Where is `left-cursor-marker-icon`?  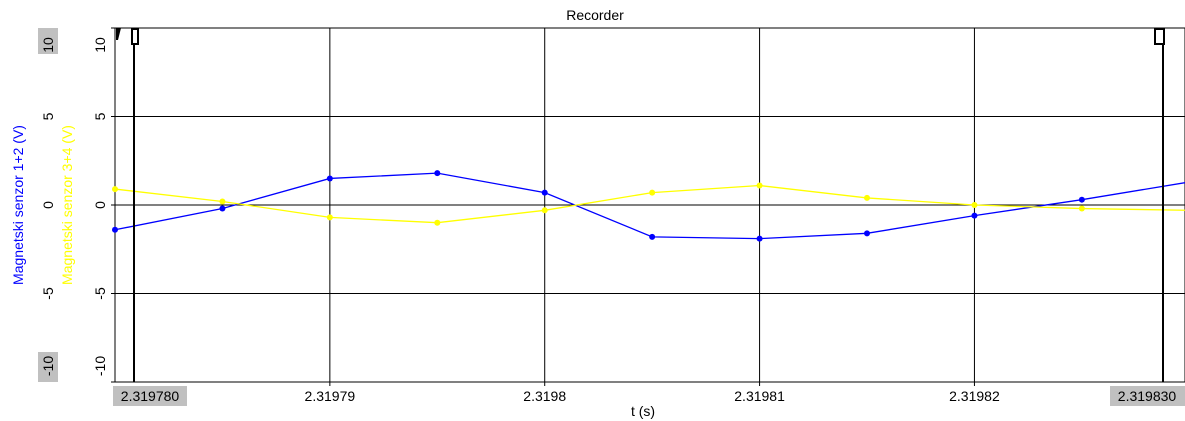 left-cursor-marker-icon is located at coordinates (118, 34).